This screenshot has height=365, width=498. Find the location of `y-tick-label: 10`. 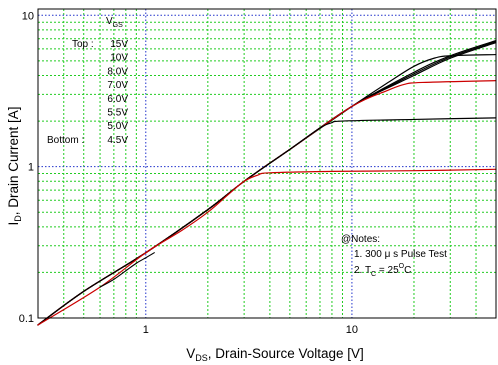

y-tick-label: 10 is located at coordinates (28, 16).